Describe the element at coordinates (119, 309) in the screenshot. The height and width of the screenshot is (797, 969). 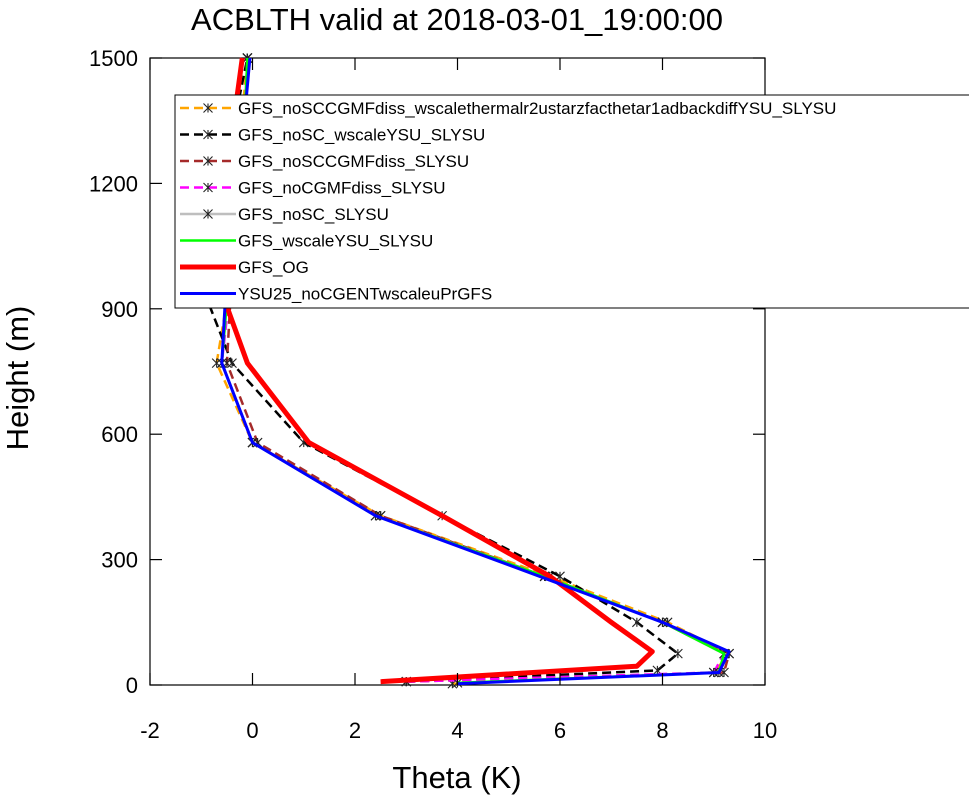
I see `y-tick-label: 900` at that location.